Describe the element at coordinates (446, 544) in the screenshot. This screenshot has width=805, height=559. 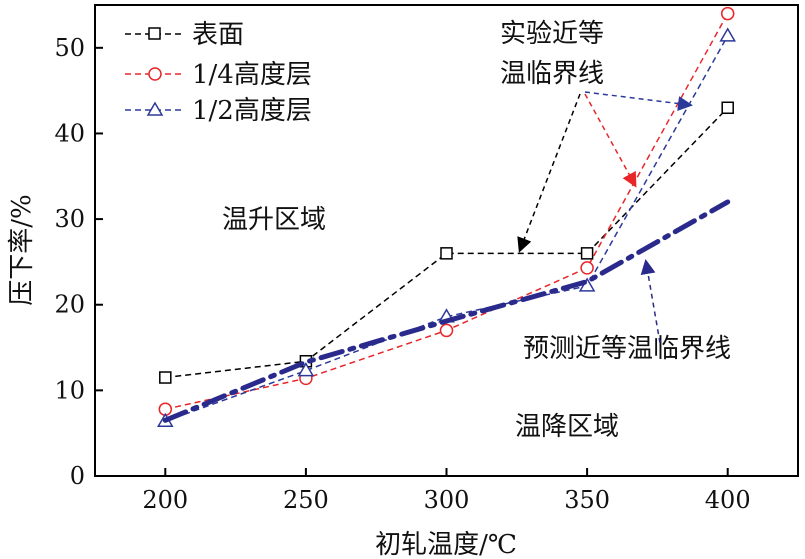
I see `x-axis-label: 初轧温度/℃` at that location.